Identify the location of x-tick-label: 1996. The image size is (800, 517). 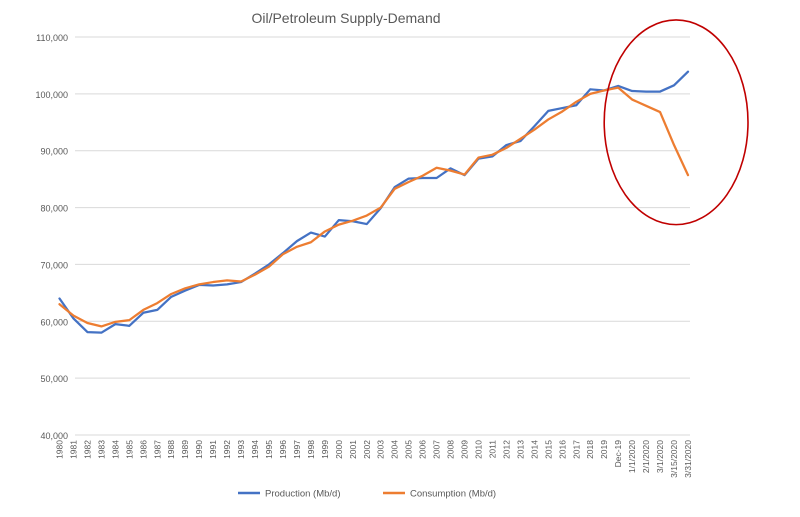
(283, 449).